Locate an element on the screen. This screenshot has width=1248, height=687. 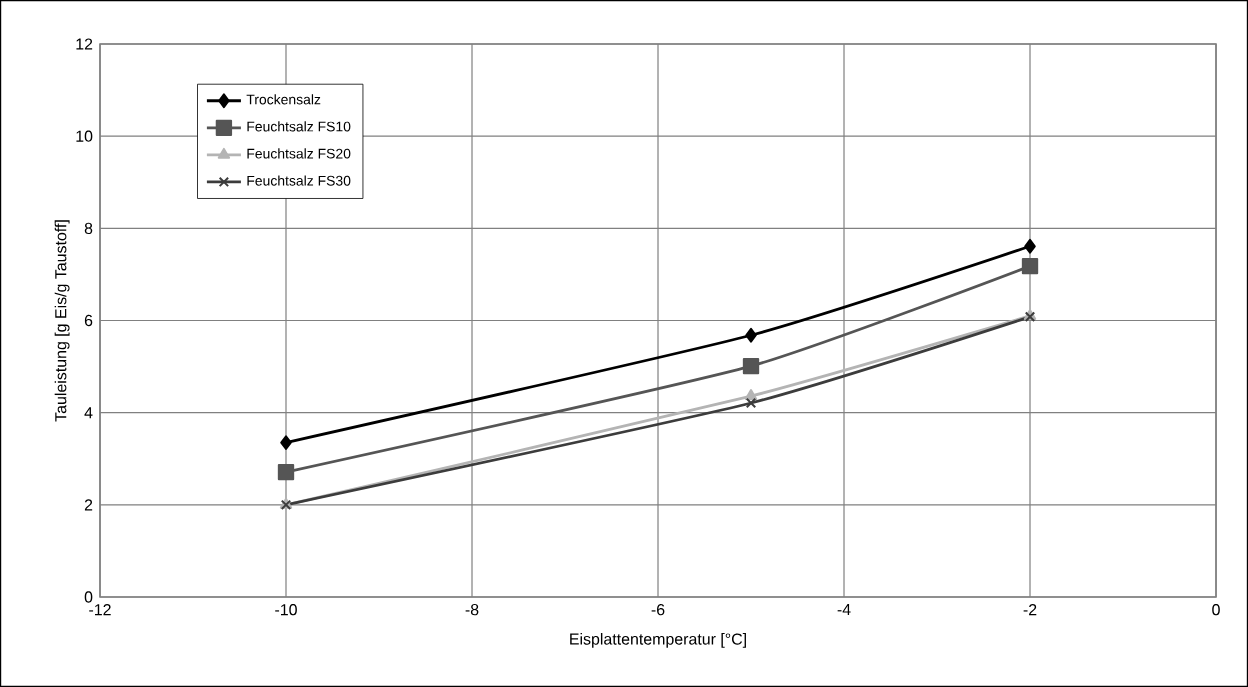
x-tick-label: -8 is located at coordinates (472, 610).